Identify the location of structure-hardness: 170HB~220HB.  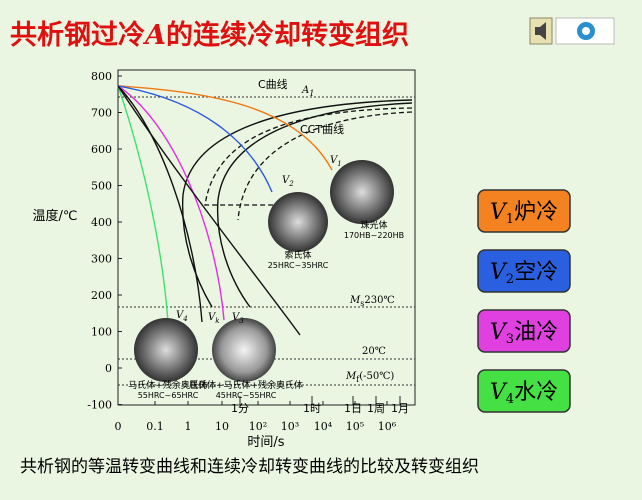
(374, 235).